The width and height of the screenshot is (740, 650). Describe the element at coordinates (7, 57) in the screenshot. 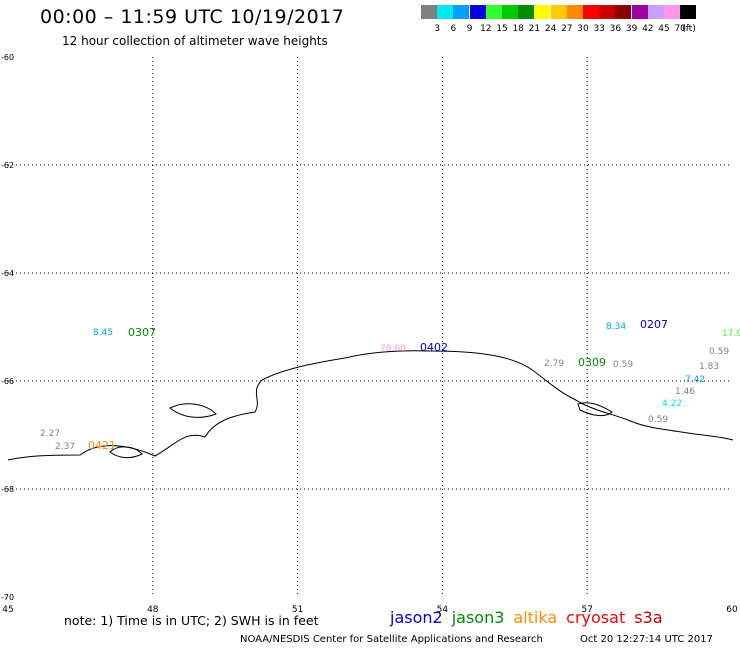

I see `y-tick-label: -60` at that location.